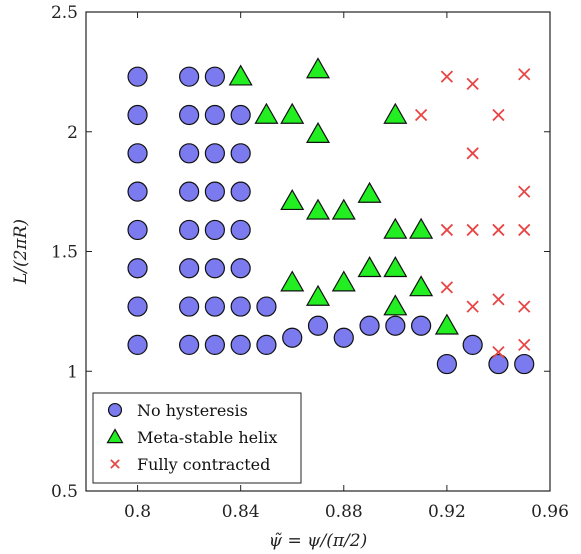 The image size is (581, 554). Describe the element at coordinates (21, 252) in the screenshot. I see `y-axis-label: L/(2πR)` at that location.